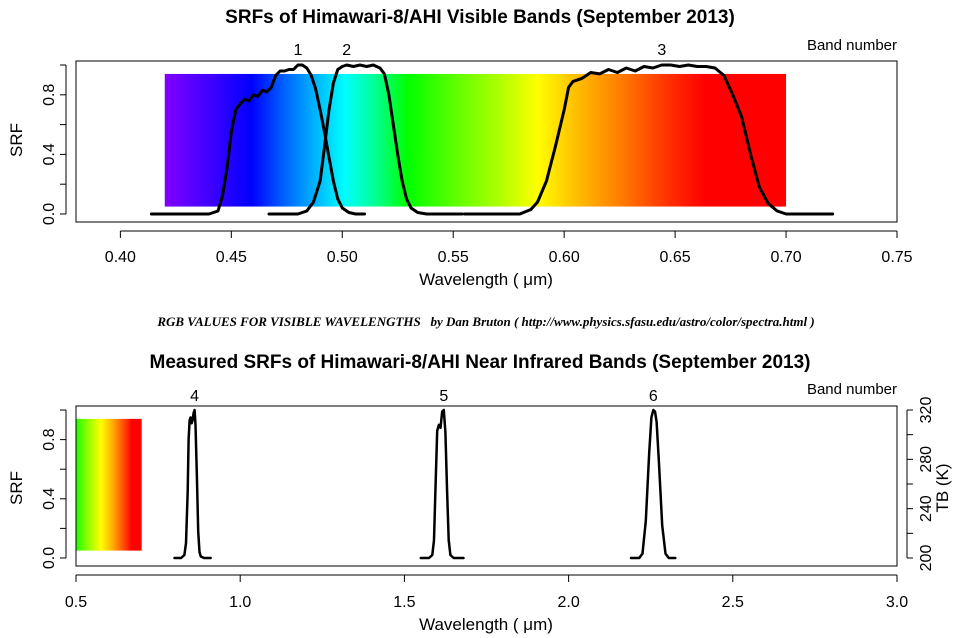 This screenshot has height=638, width=960. I want to click on x-axis: 0.5 1.0 1.5 2.0 2.5 3.0, so click(486, 592).